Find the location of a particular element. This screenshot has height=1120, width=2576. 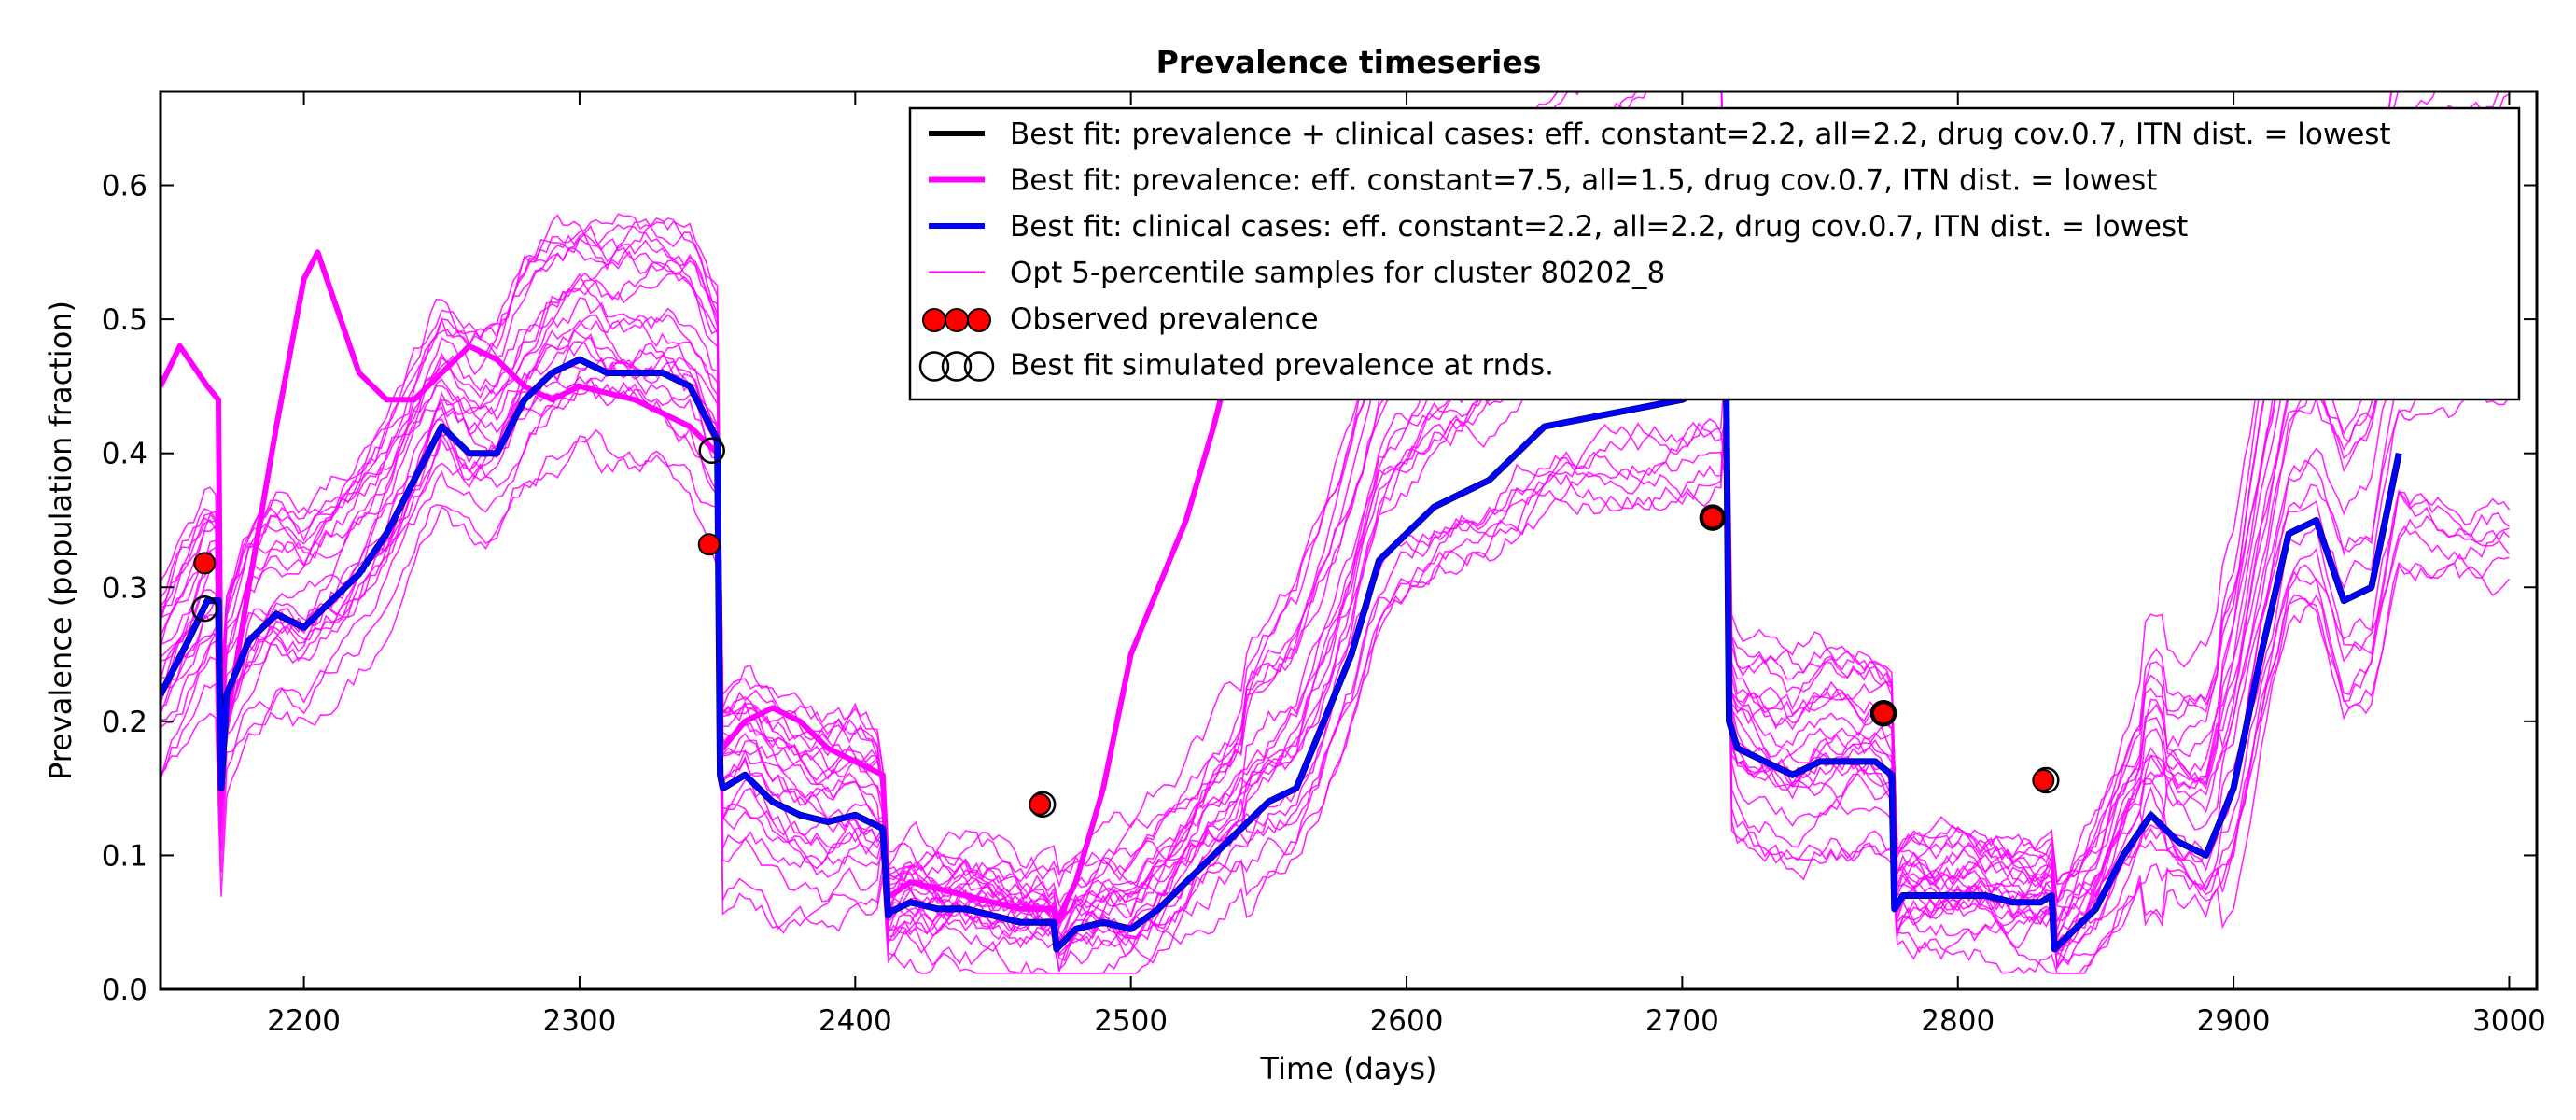

x-tick-label: 2400 is located at coordinates (855, 1021).